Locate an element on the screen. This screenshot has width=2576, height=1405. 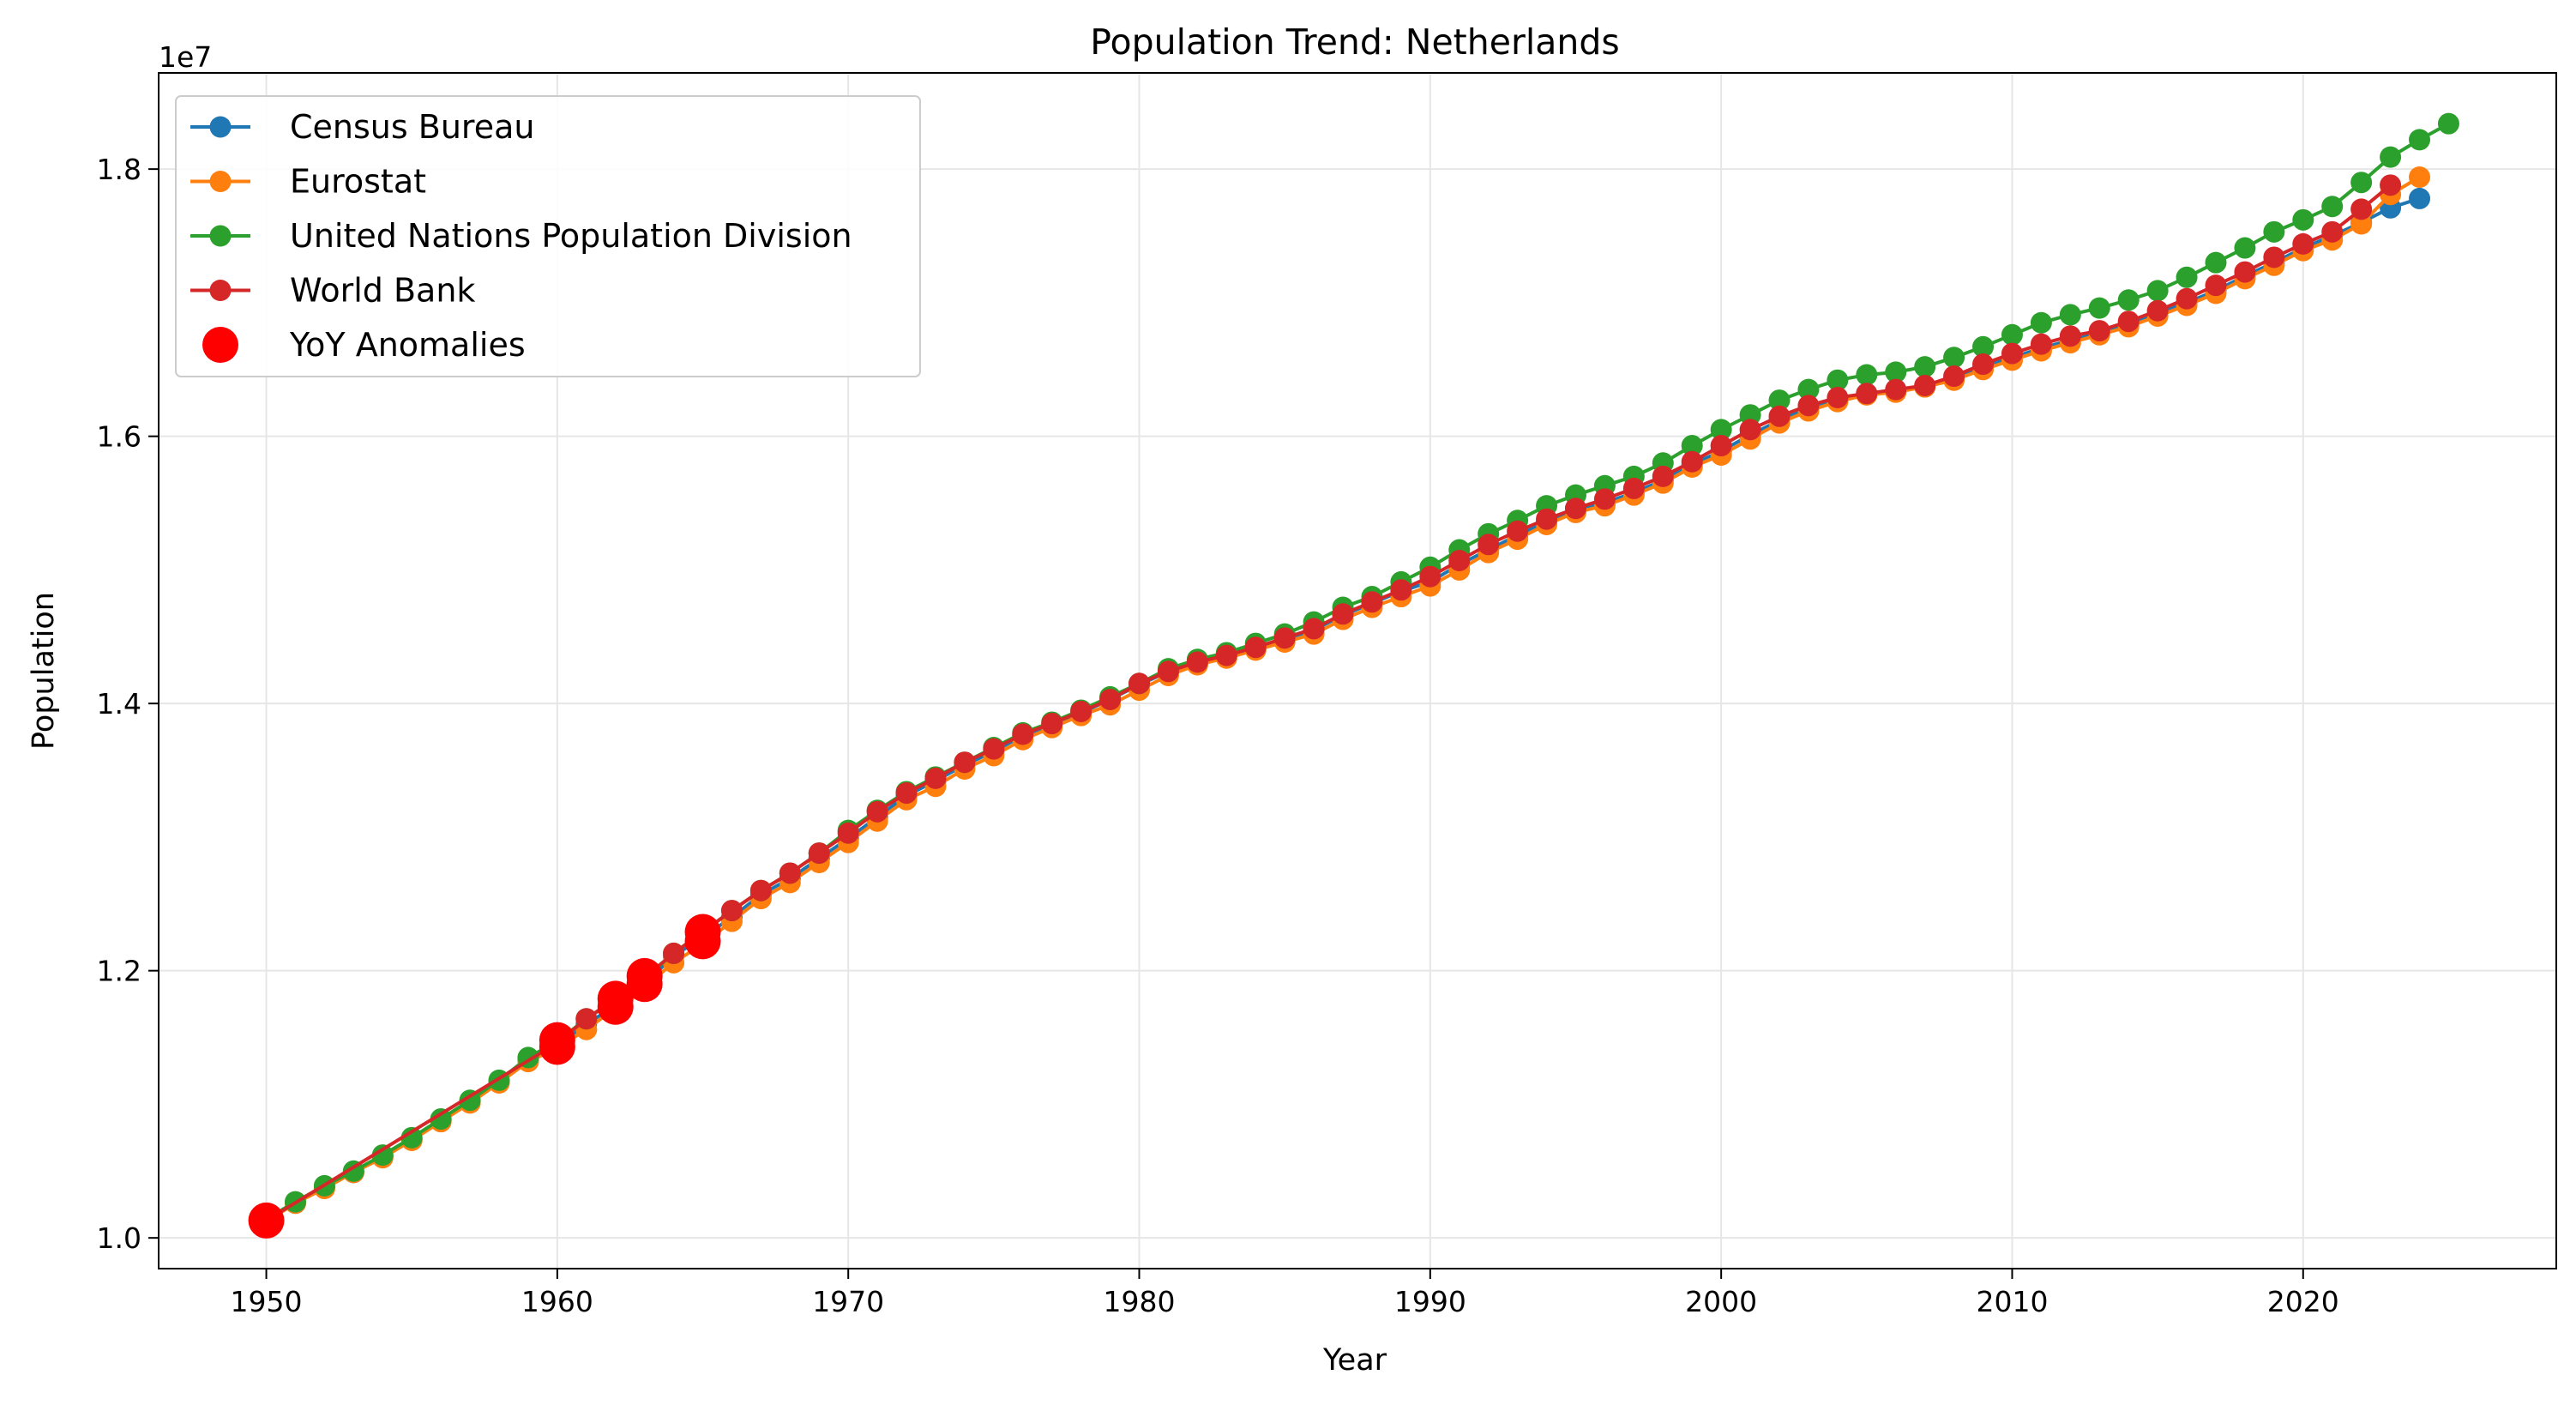
legend-label: Census Bureau is located at coordinates (412, 127).